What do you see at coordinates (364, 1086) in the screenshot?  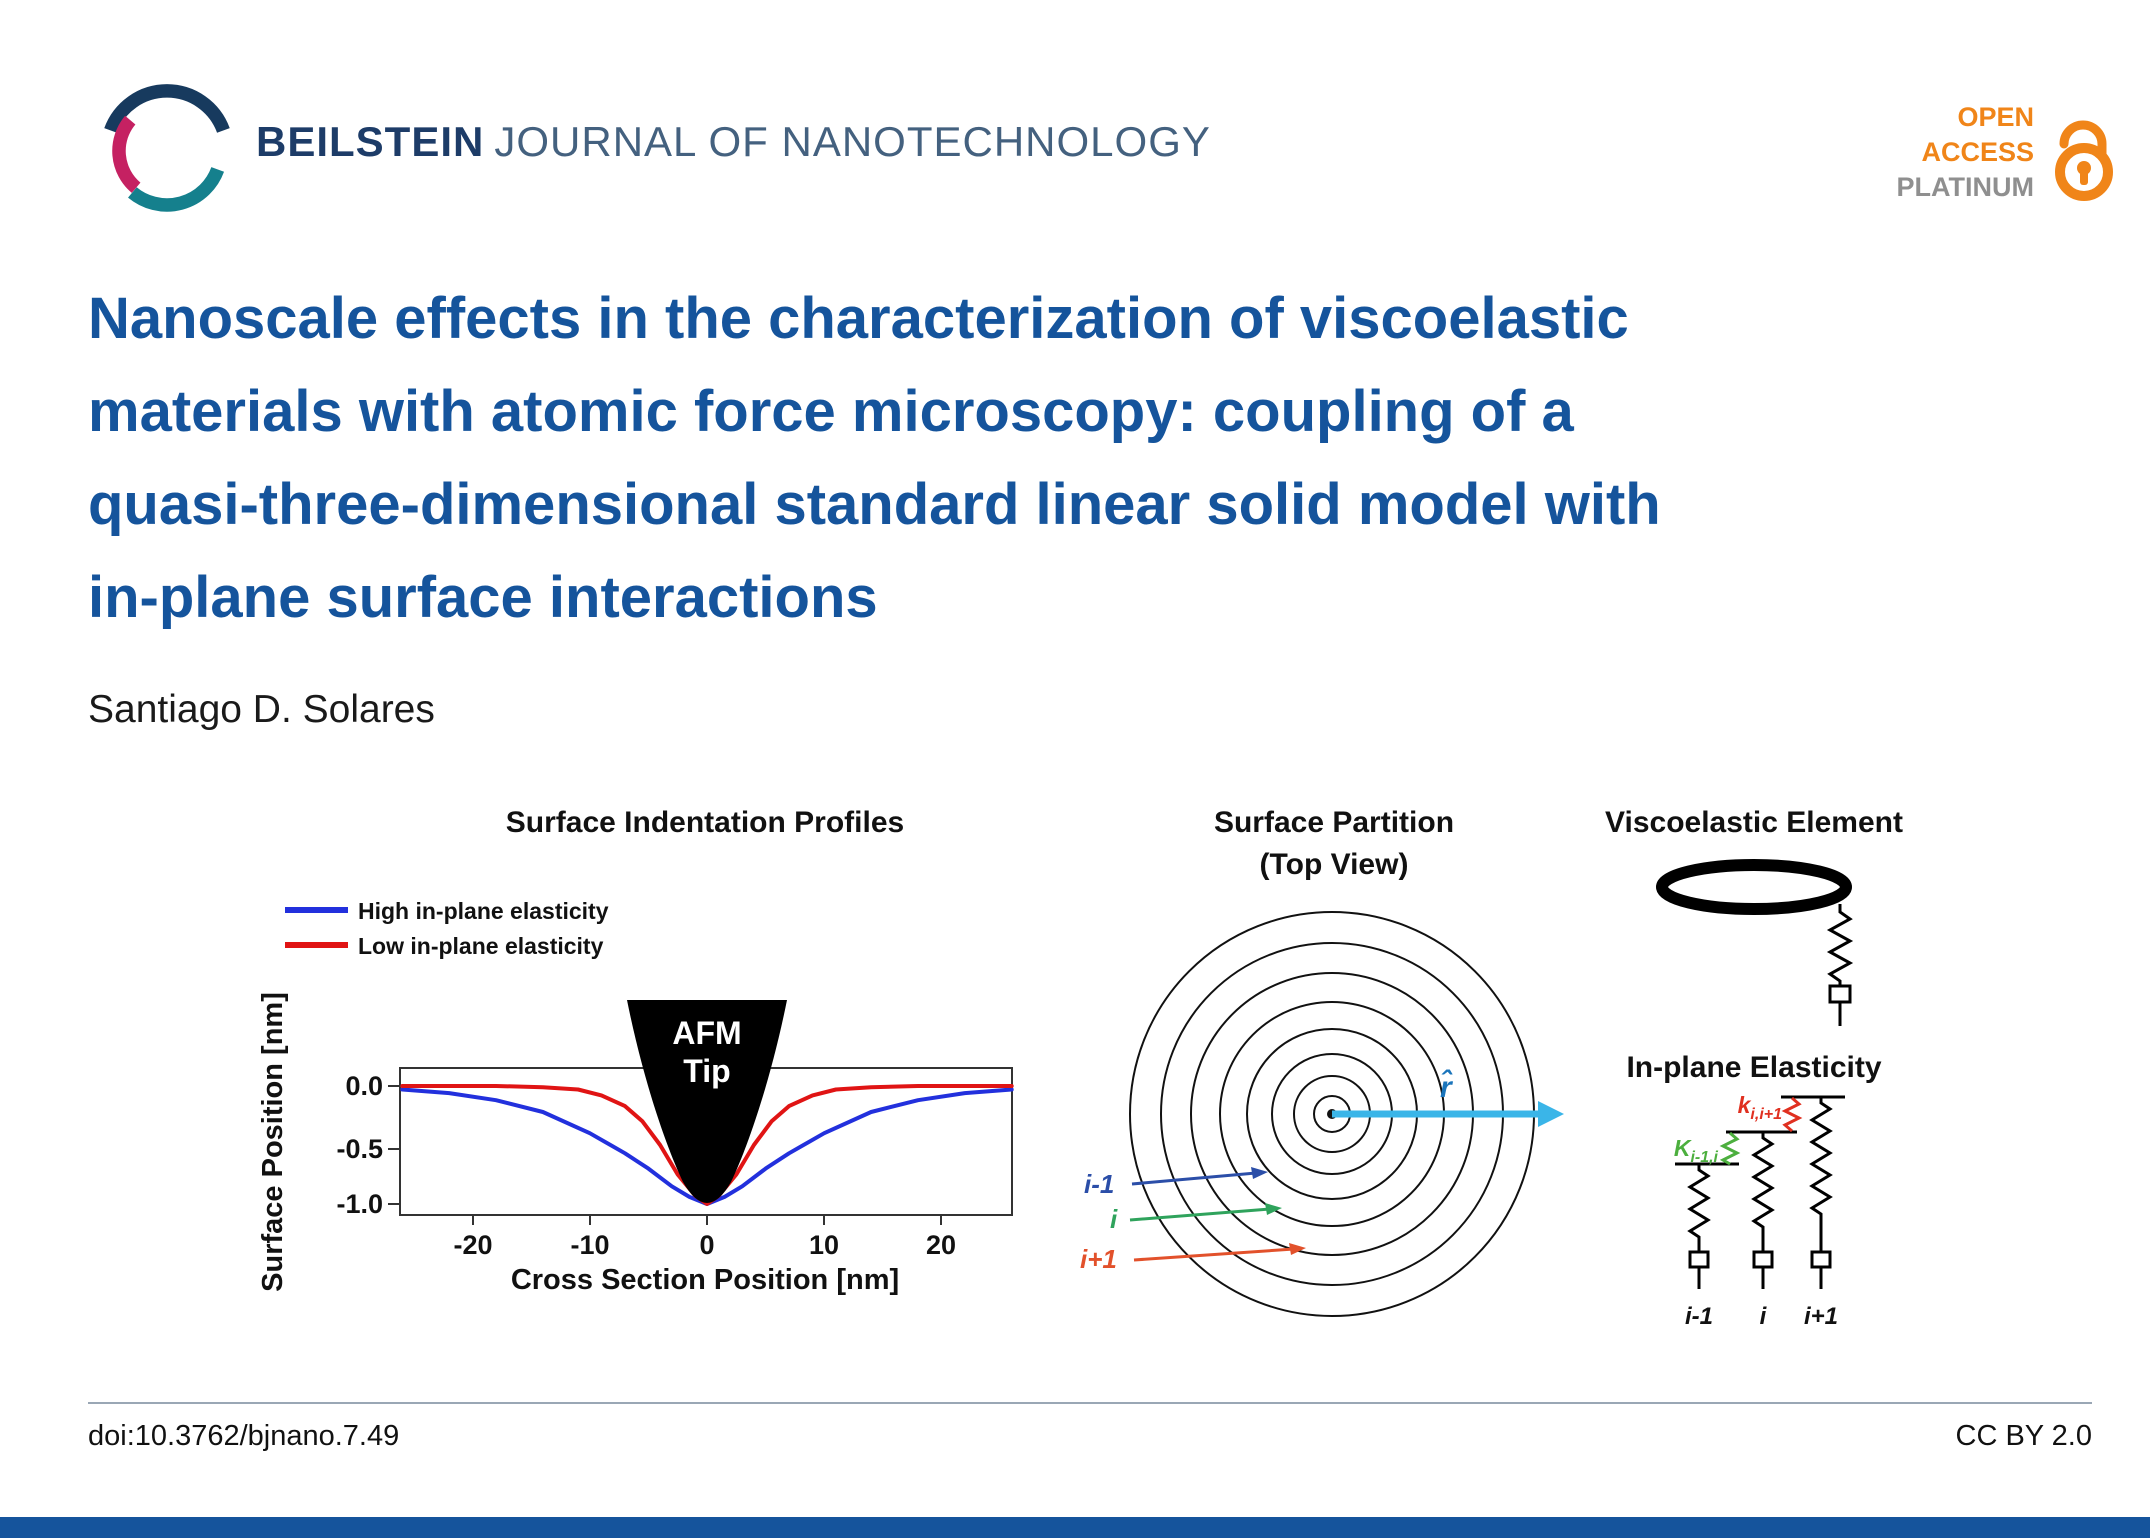 I see `ytick-label: 0.0` at bounding box center [364, 1086].